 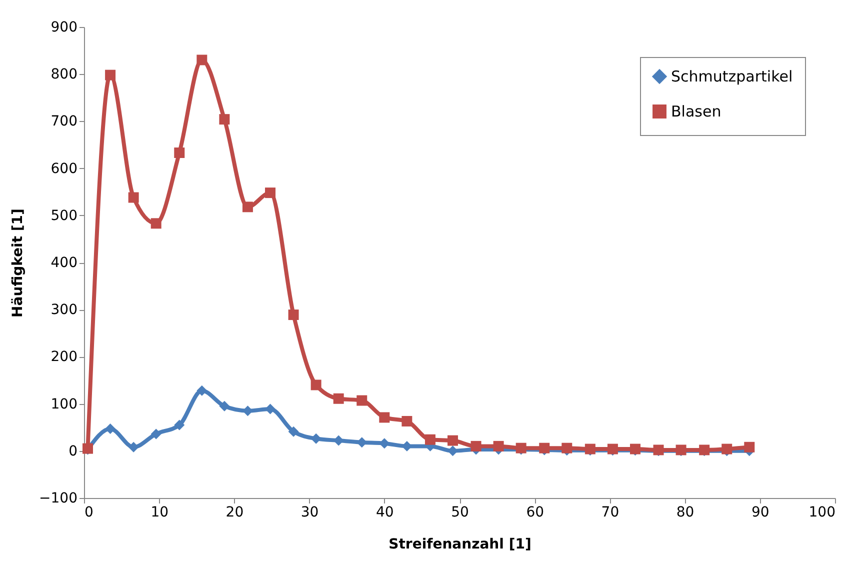 I want to click on legend-label: Schmutzpartikel, so click(x=732, y=77).